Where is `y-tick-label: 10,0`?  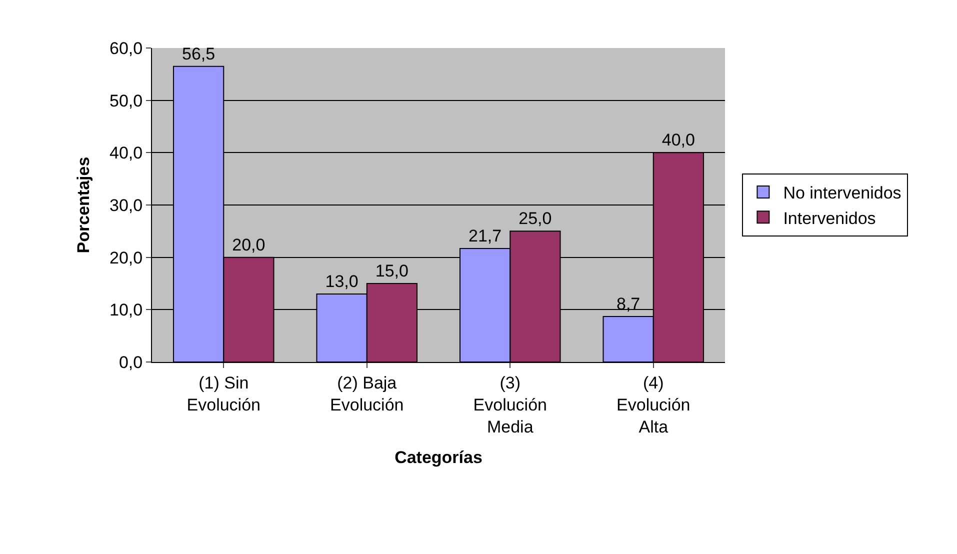
y-tick-label: 10,0 is located at coordinates (126, 310).